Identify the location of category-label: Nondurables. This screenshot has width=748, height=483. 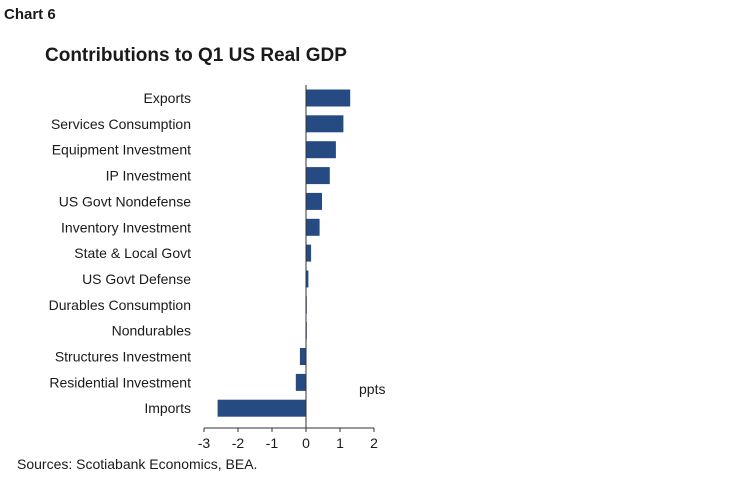
(151, 331).